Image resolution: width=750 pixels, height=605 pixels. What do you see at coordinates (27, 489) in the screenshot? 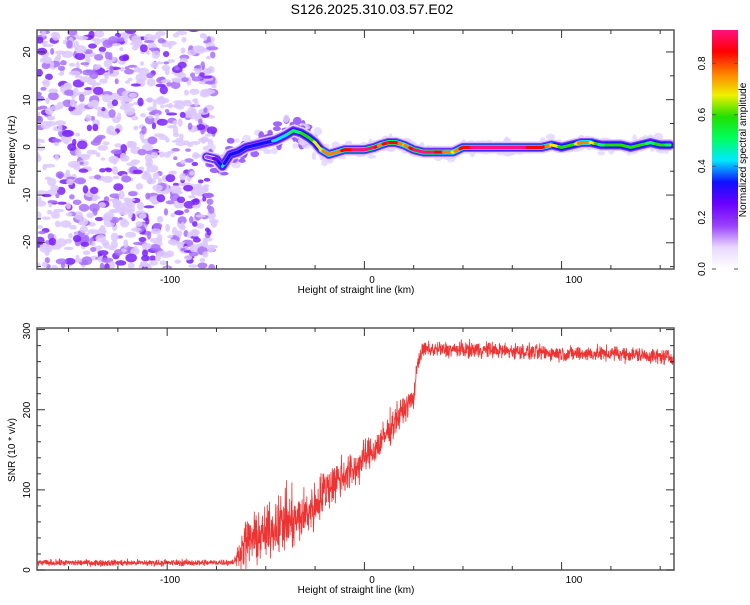
I see `y-tick-label: 100` at bounding box center [27, 489].